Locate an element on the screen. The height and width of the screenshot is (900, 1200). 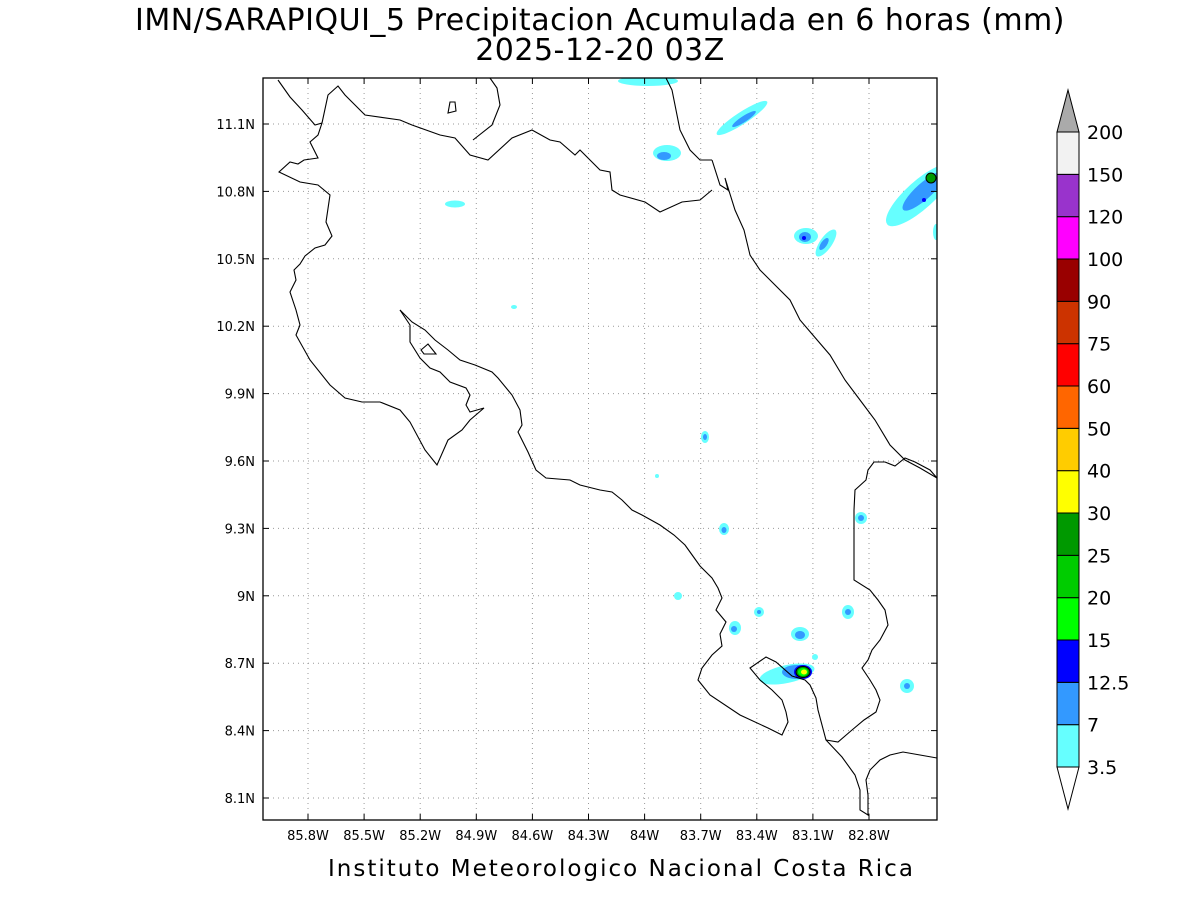
colorbar-label: 200 is located at coordinates (1105, 133).